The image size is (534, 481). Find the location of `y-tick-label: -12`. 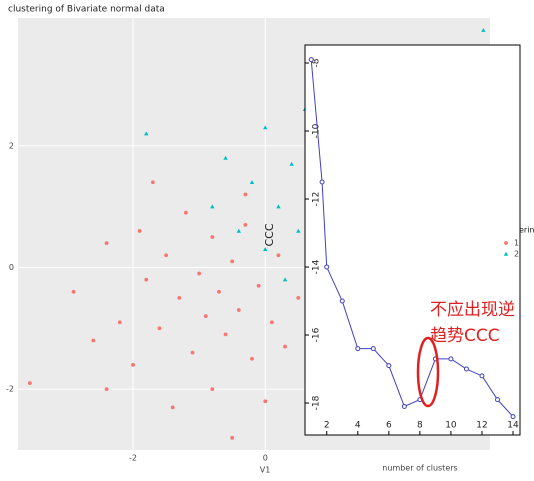

y-tick-label: -12 is located at coordinates (317, 199).